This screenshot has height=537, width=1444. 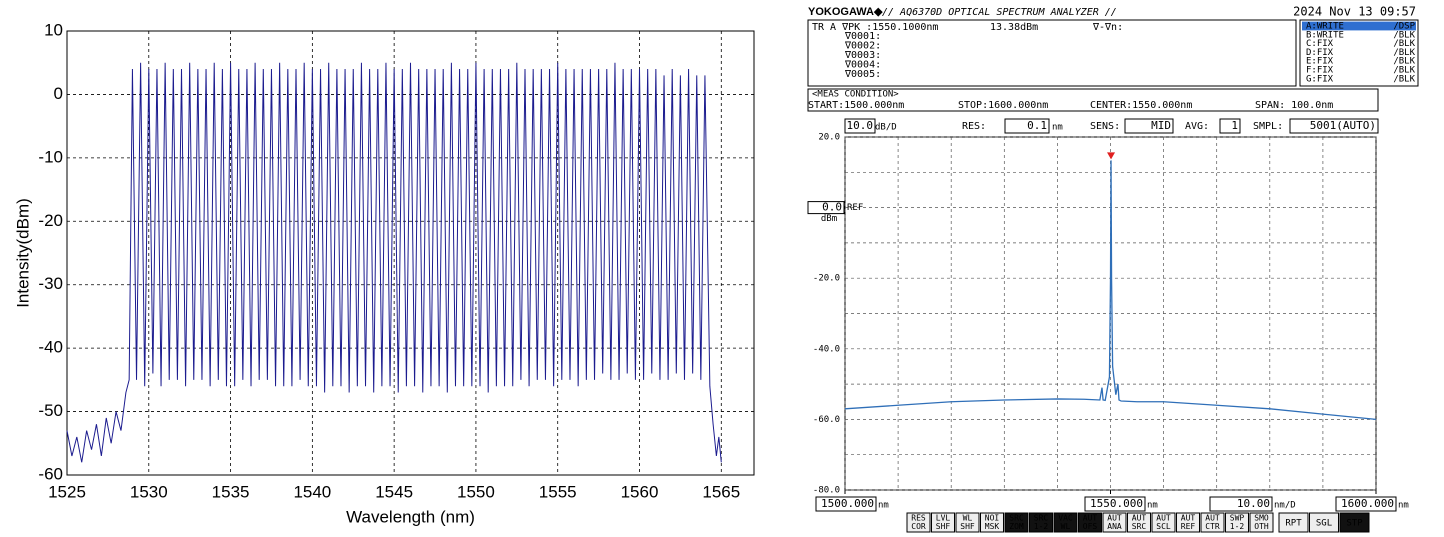 I want to click on meas-start: START:1500.000nm, so click(x=856, y=105).